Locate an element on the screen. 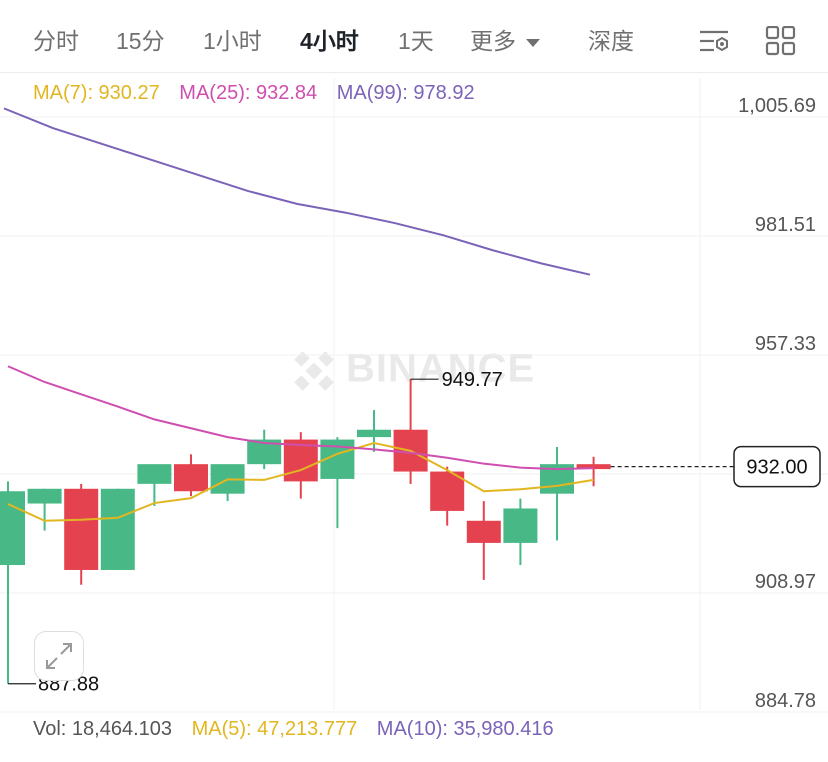  ma25-line is located at coordinates (300, 418).